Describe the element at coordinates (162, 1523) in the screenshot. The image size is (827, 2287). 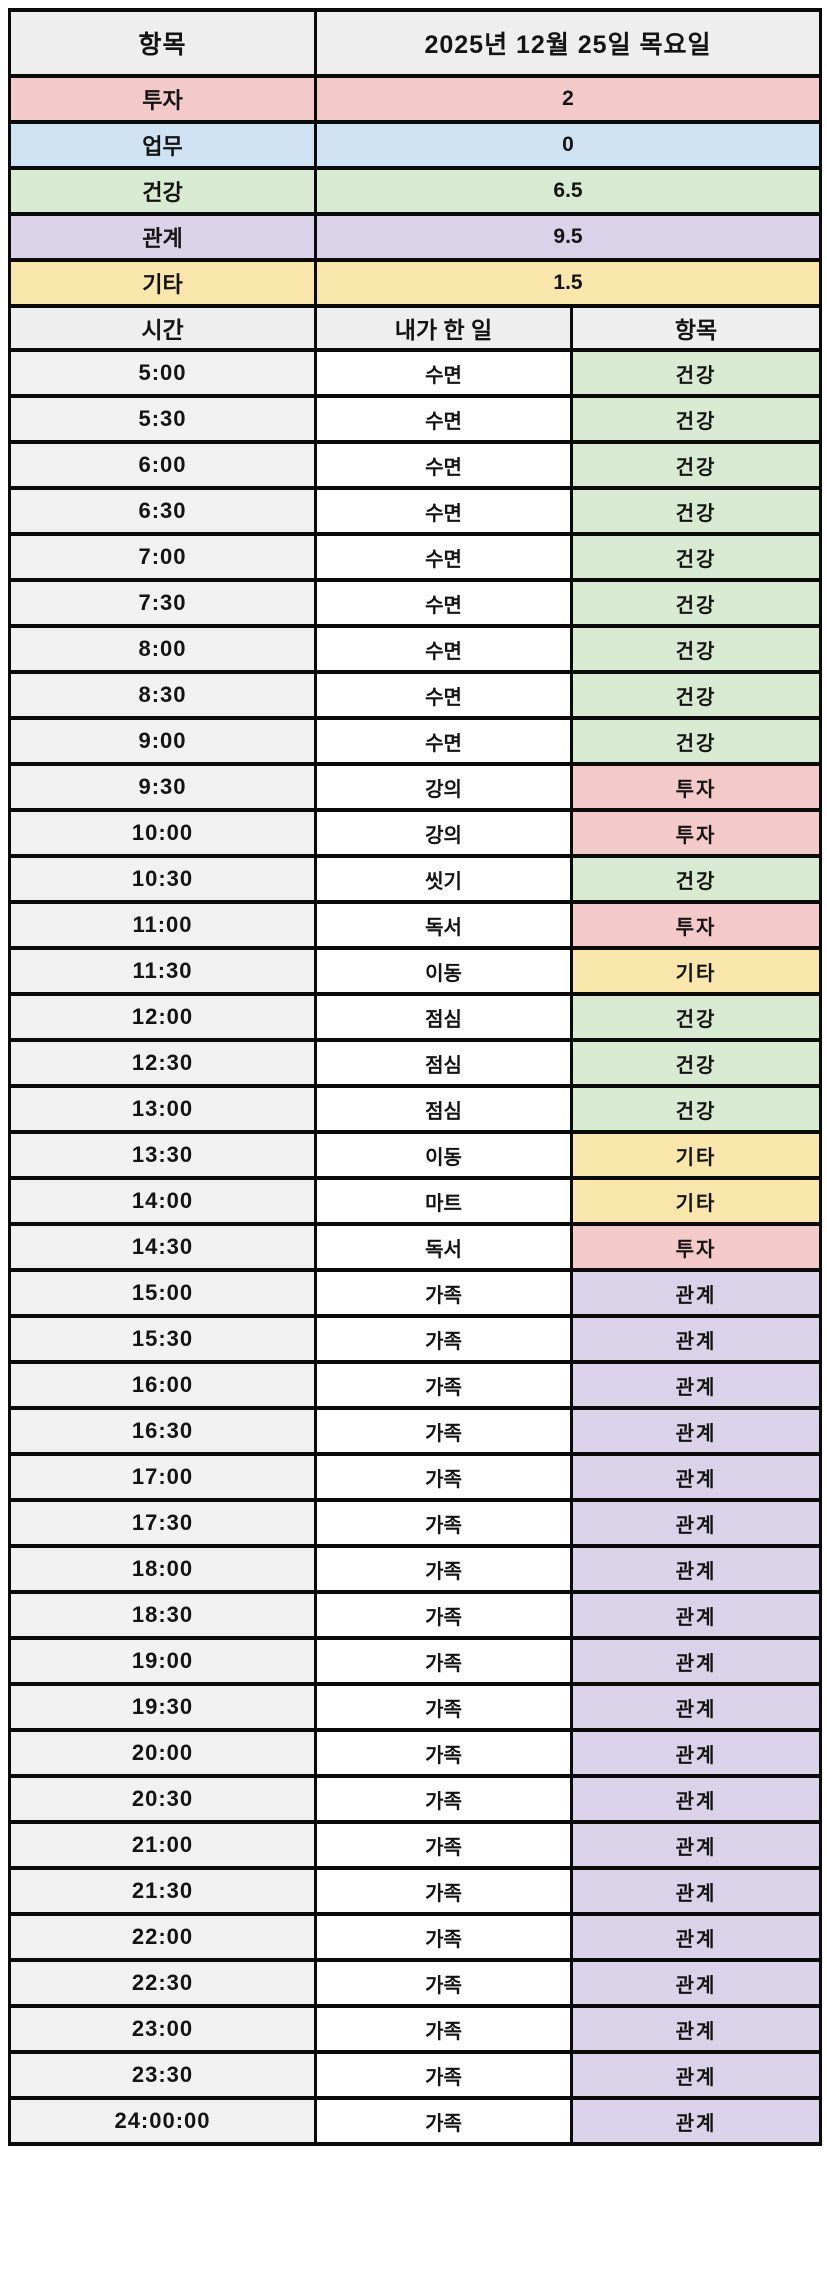
I see `time-cell: 17:30` at that location.